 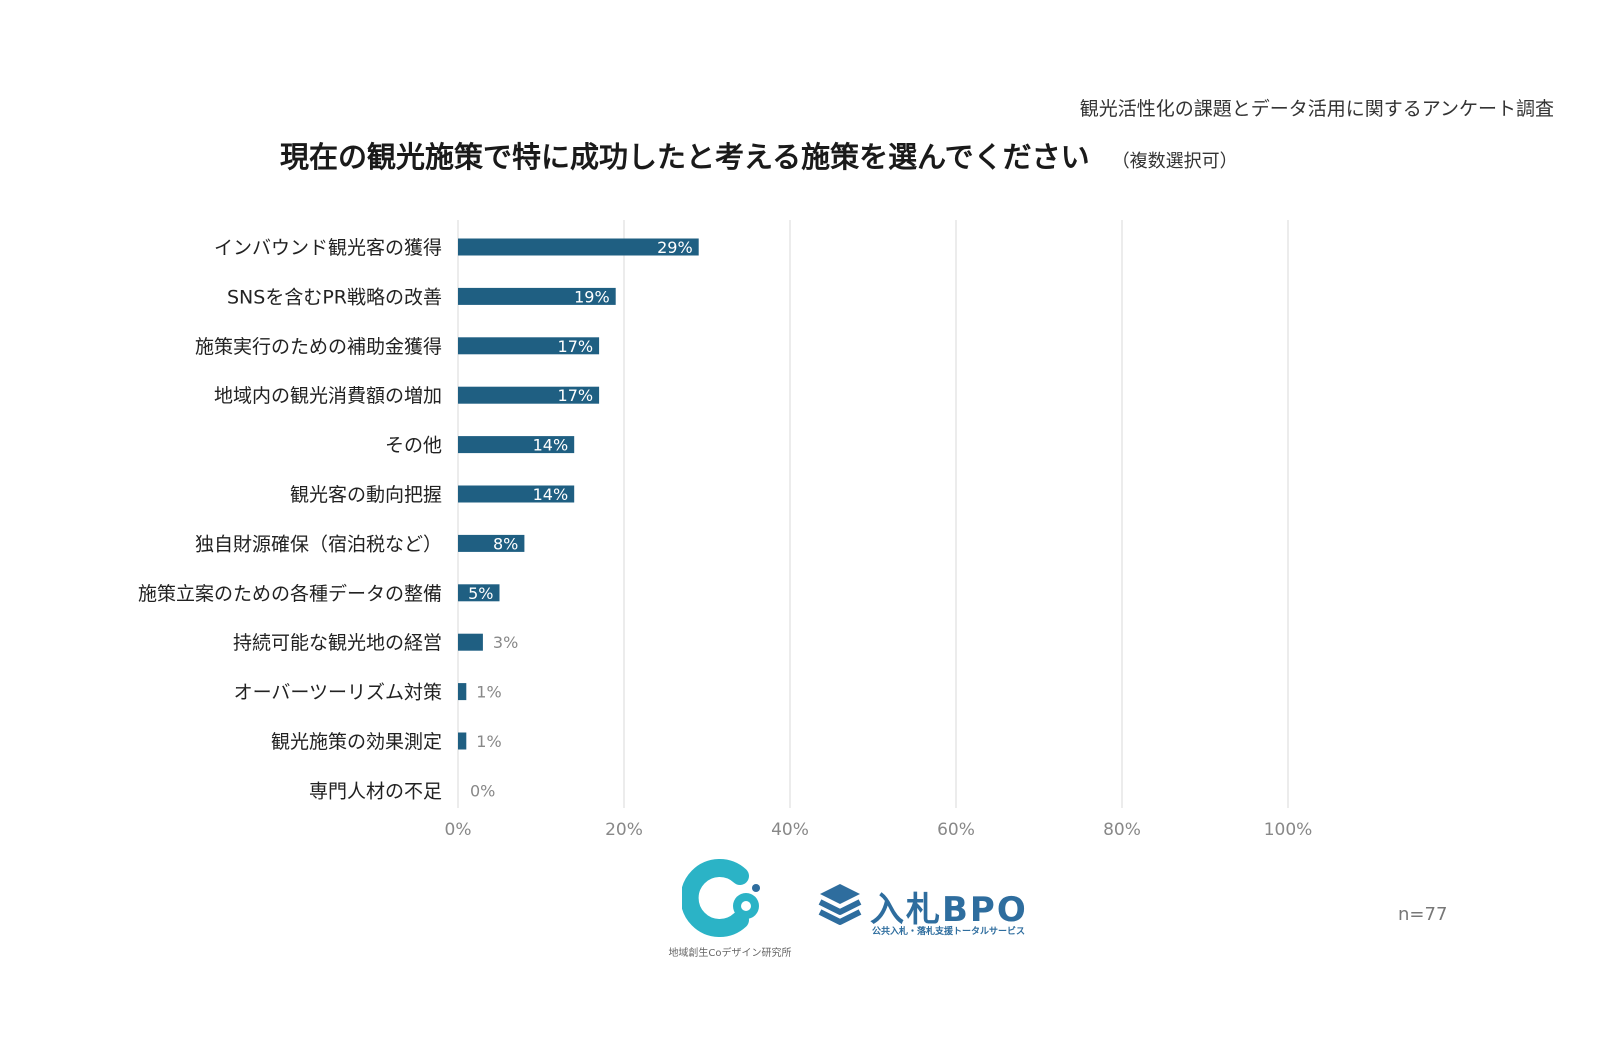 What do you see at coordinates (375, 791) in the screenshot?
I see `category-label: 専門人材の不足` at bounding box center [375, 791].